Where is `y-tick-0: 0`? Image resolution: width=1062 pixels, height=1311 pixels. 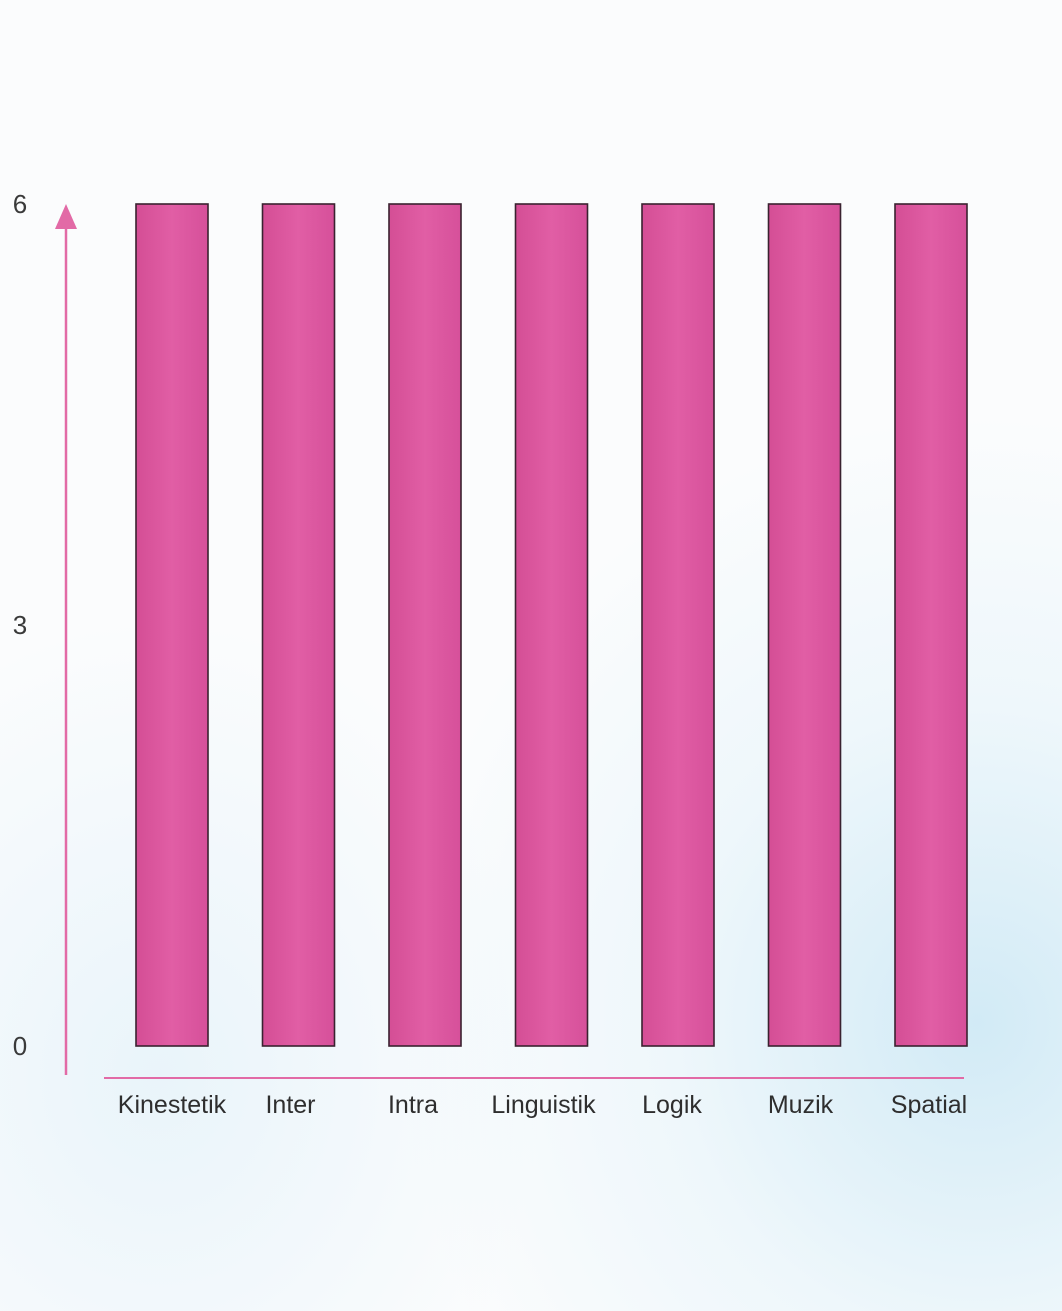
y-tick-0: 0 is located at coordinates (20, 1046).